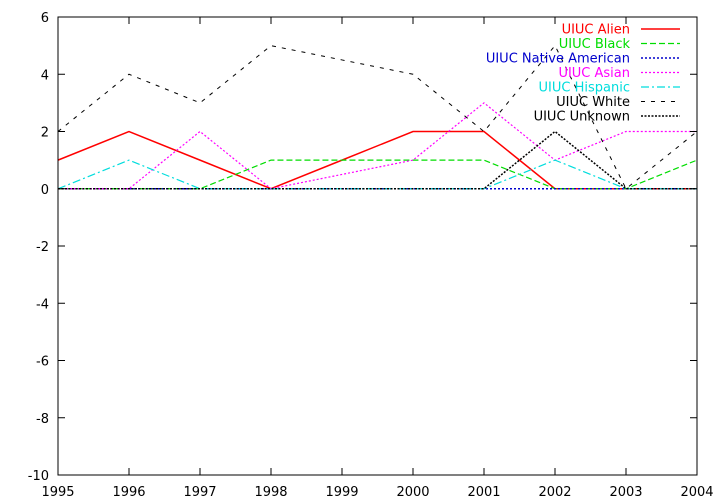  What do you see at coordinates (45, 190) in the screenshot?
I see `y-tick-label: 0` at bounding box center [45, 190].